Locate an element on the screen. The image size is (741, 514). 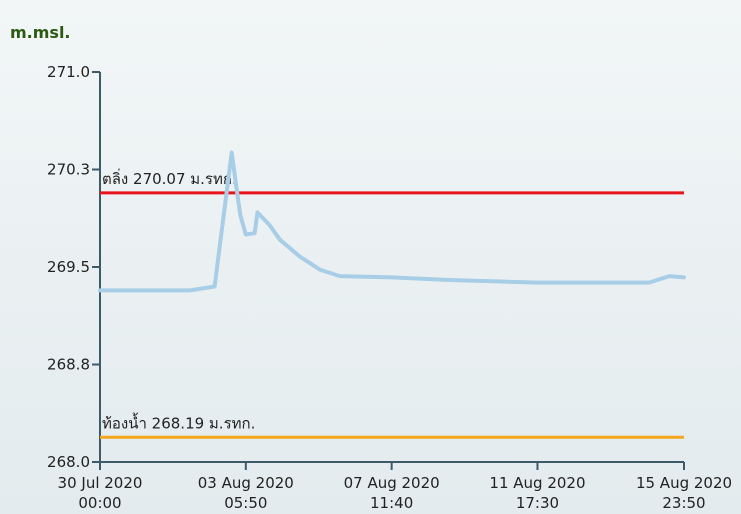
x-tick-label: 03 Aug 2020 is located at coordinates (246, 483).